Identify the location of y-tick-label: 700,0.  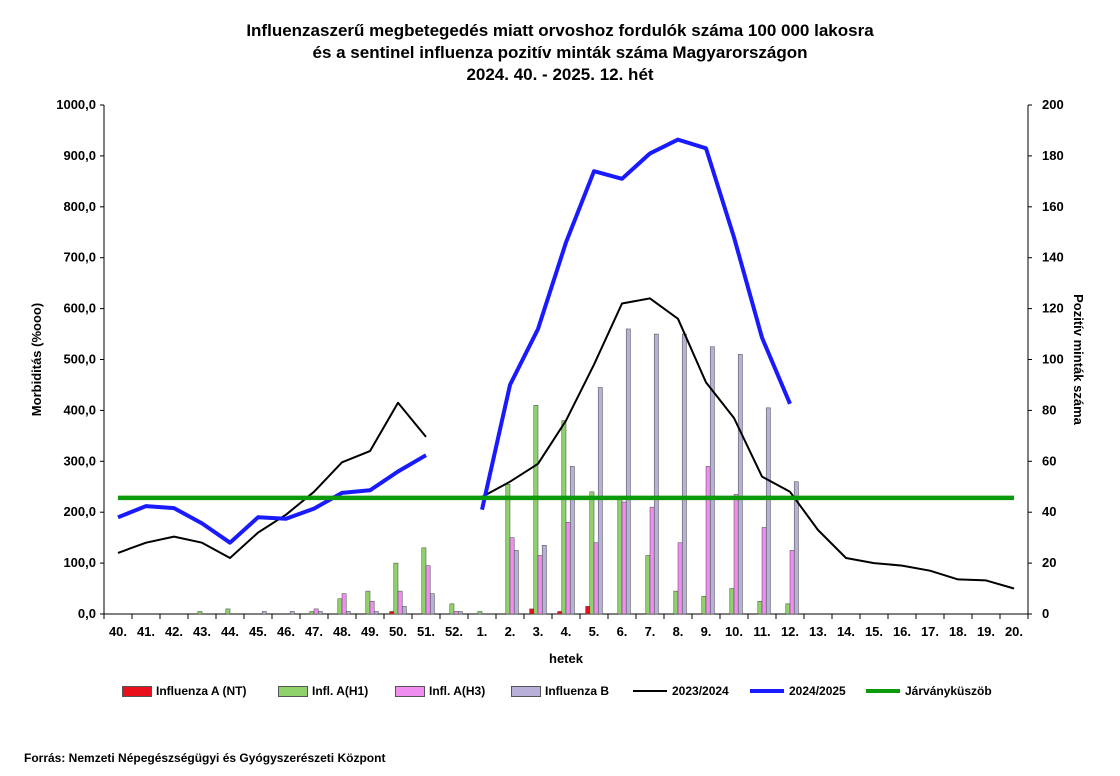
(79, 257).